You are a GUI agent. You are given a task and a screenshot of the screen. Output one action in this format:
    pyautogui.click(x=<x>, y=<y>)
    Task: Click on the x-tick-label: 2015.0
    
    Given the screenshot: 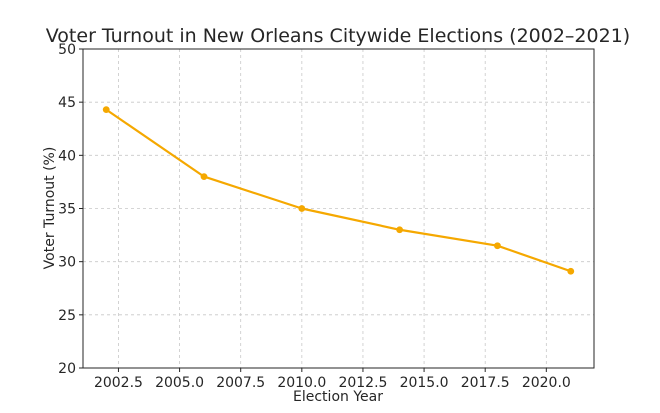 What is the action you would take?
    pyautogui.click(x=424, y=383)
    